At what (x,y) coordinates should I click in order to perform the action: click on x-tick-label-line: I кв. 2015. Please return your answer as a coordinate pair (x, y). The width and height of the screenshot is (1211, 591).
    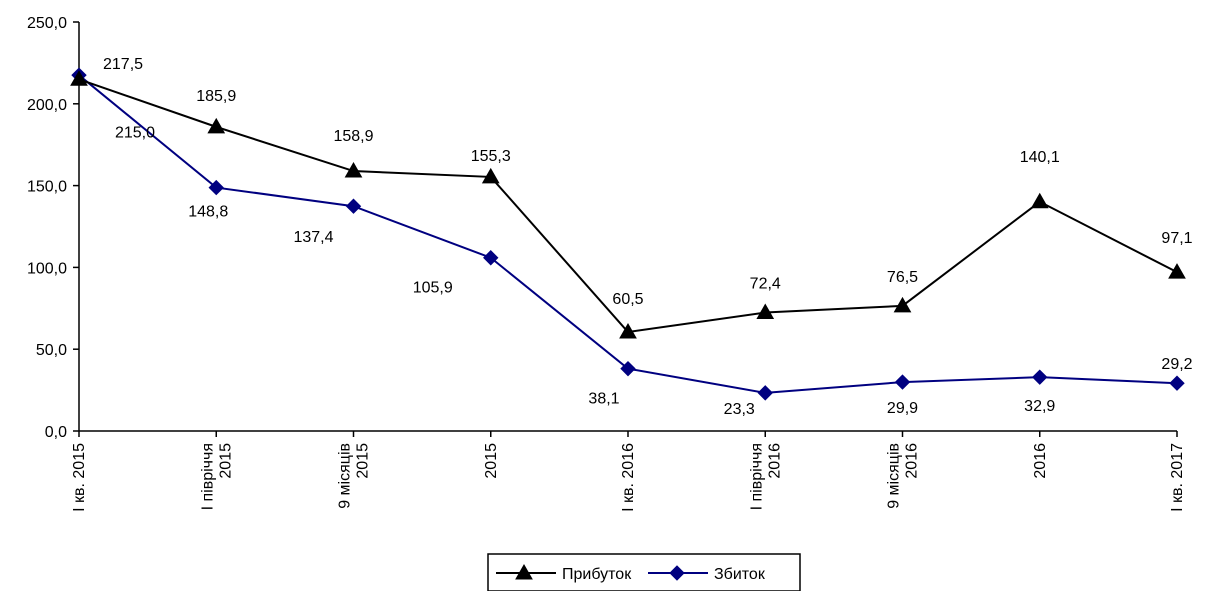
    Looking at the image, I should click on (79, 477).